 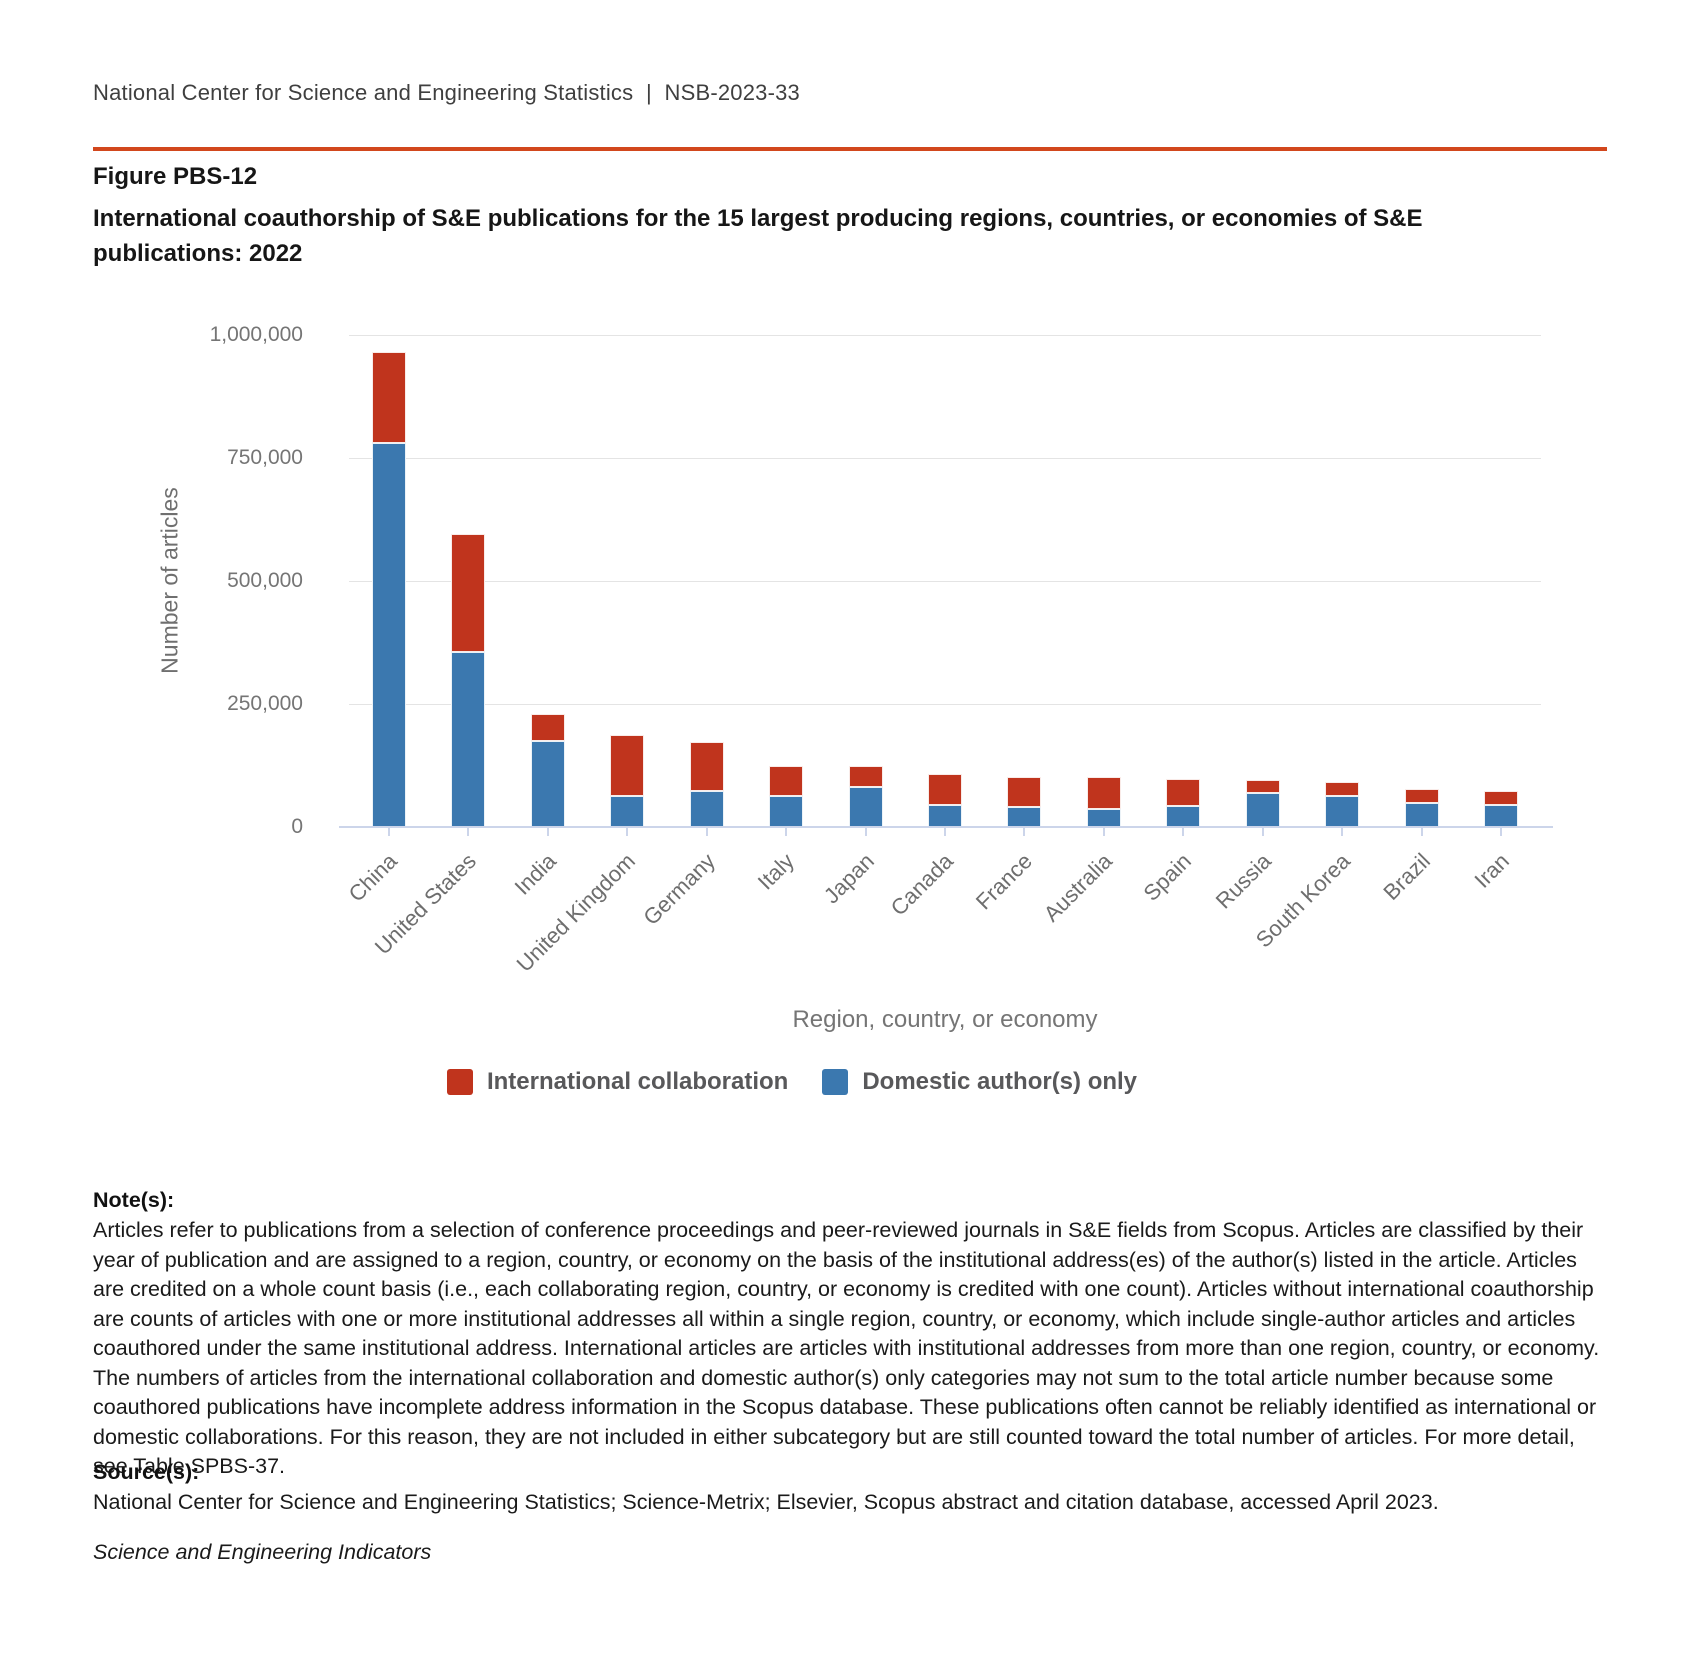 I want to click on y-tick-label: 250,000, so click(x=265, y=703).